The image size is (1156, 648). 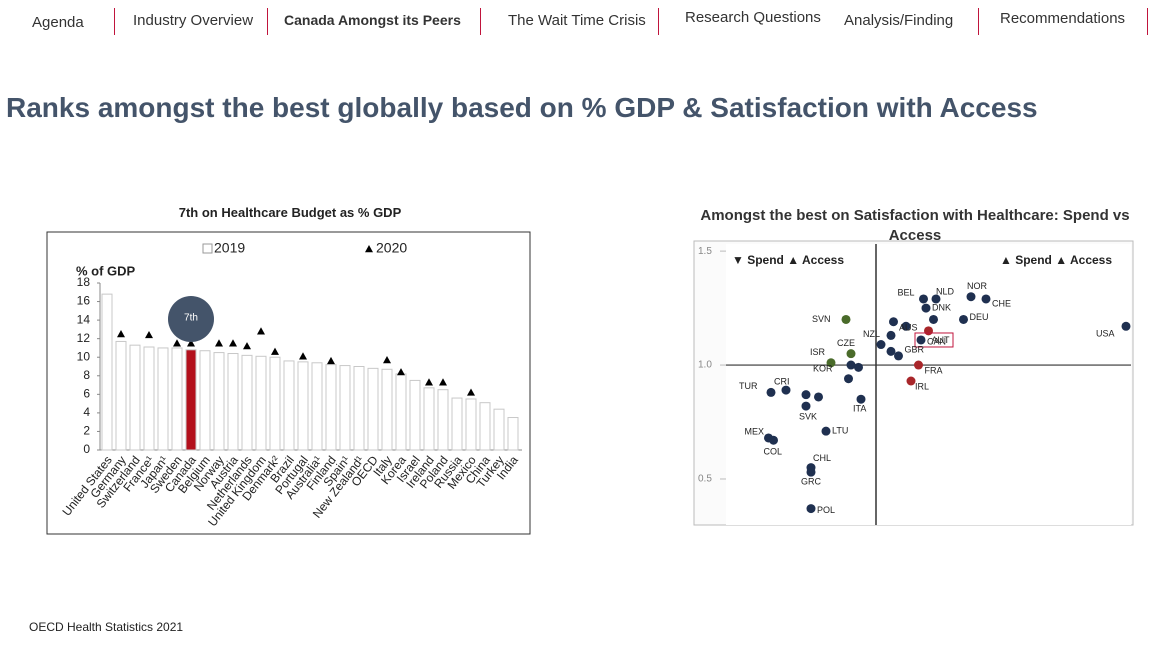 What do you see at coordinates (290, 212) in the screenshot?
I see `chart-title: 7th on Healthcare Budget as % GDP` at bounding box center [290, 212].